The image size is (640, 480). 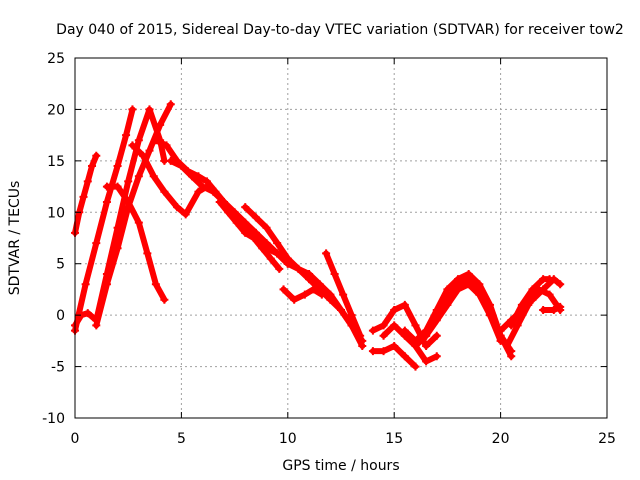 What do you see at coordinates (56, 213) in the screenshot?
I see `y-tick-label: 10` at bounding box center [56, 213].